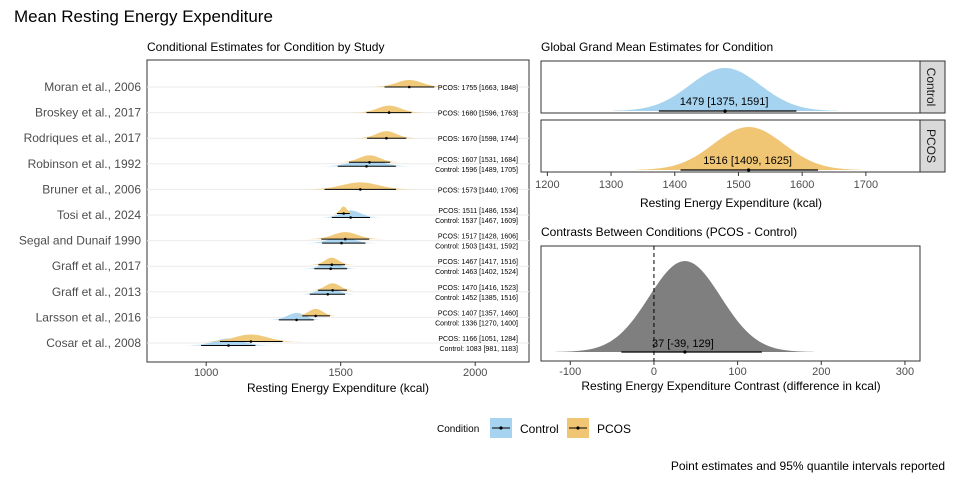 The height and width of the screenshot is (480, 960). What do you see at coordinates (85, 164) in the screenshot?
I see `study-label-3: Robinson et al., 1992` at bounding box center [85, 164].